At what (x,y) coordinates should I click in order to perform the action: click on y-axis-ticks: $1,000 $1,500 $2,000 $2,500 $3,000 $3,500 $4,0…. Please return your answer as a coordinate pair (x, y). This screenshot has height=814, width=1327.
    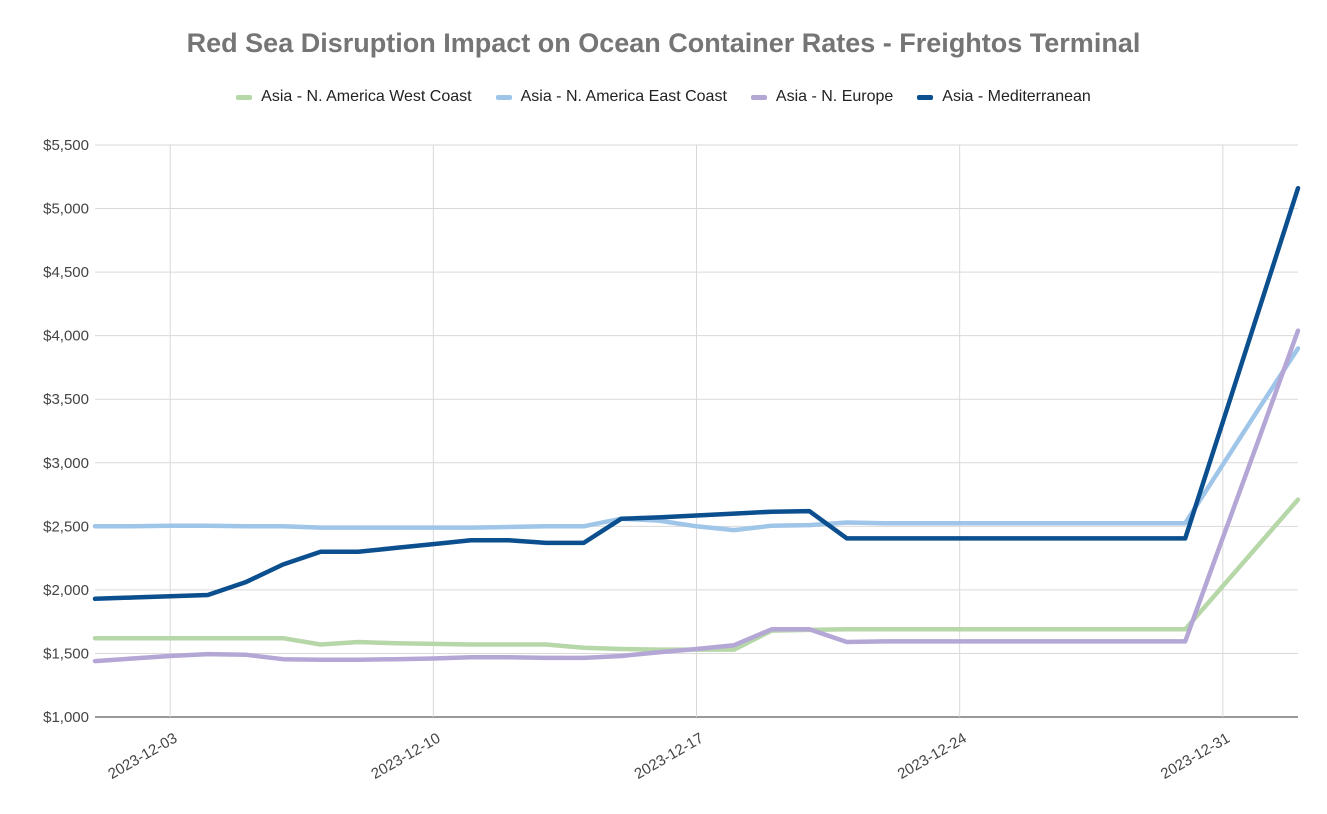
    Looking at the image, I should click on (66, 431).